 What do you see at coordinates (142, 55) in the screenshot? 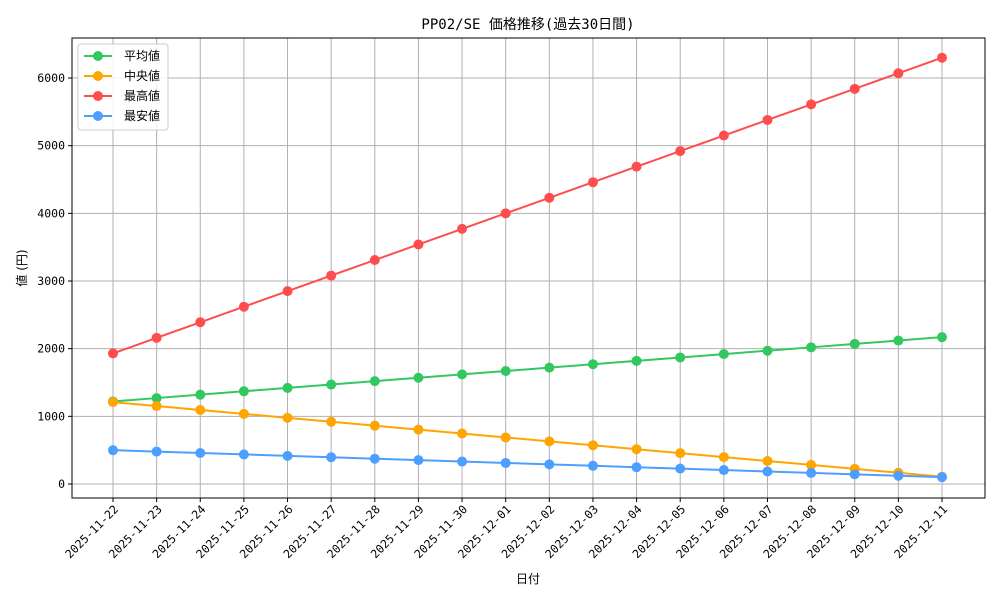
I see `legend-label: 平均値` at bounding box center [142, 55].